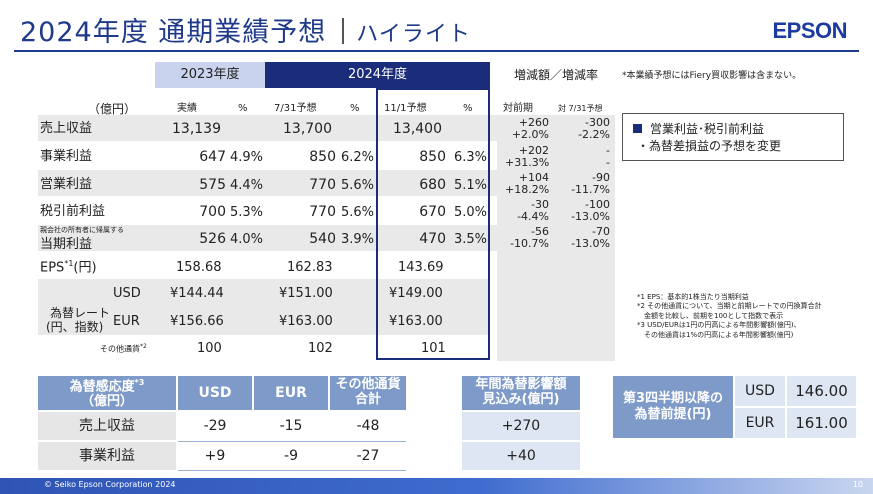 Image resolution: width=873 pixels, height=494 pixels. I want to click on sens-row-other: -48, so click(368, 426).